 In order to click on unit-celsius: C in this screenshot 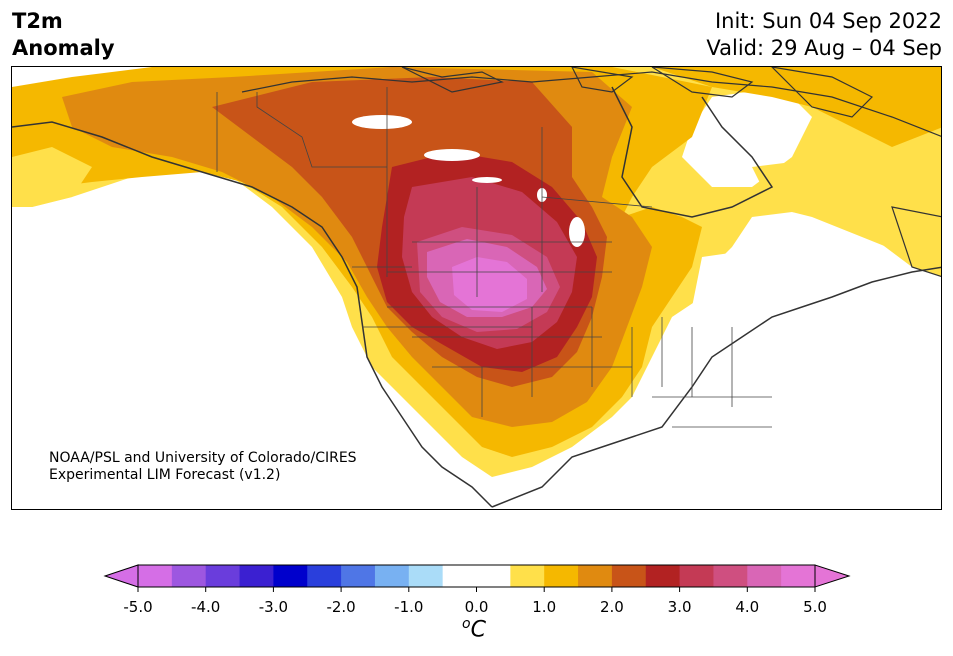, I will do `click(478, 630)`.